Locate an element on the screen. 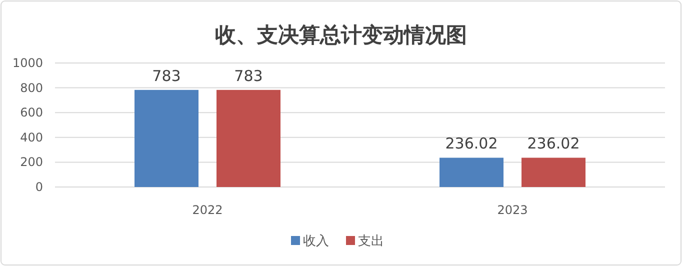 The height and width of the screenshot is (266, 682). y-tick-label: 0 is located at coordinates (39, 187).